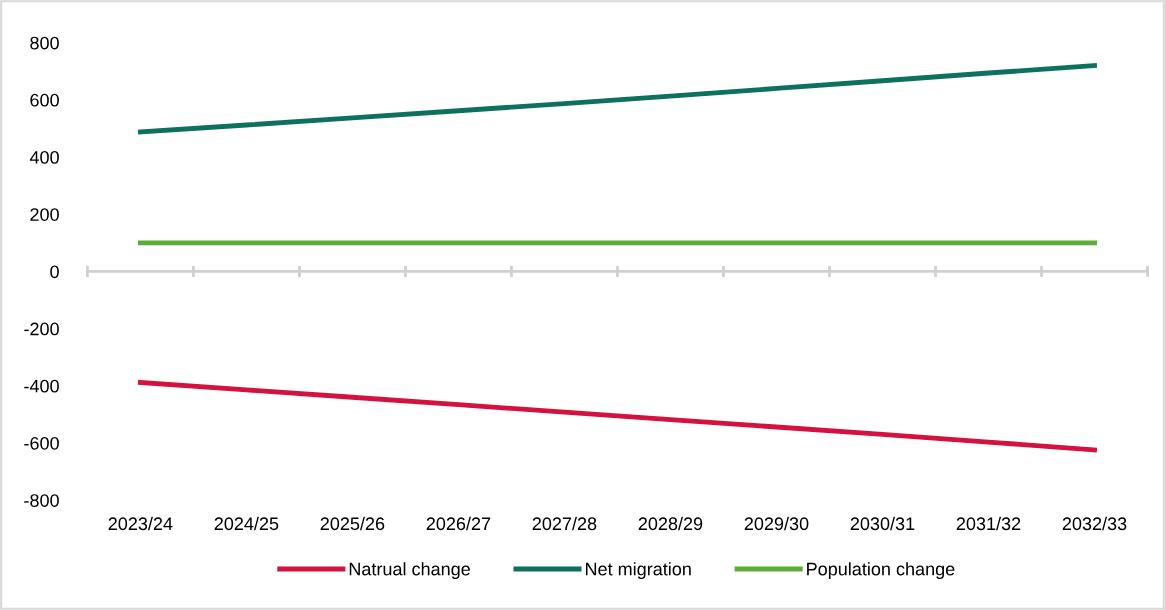 This screenshot has width=1165, height=610. Describe the element at coordinates (44, 43) in the screenshot. I see `y-tick-label: 800` at that location.